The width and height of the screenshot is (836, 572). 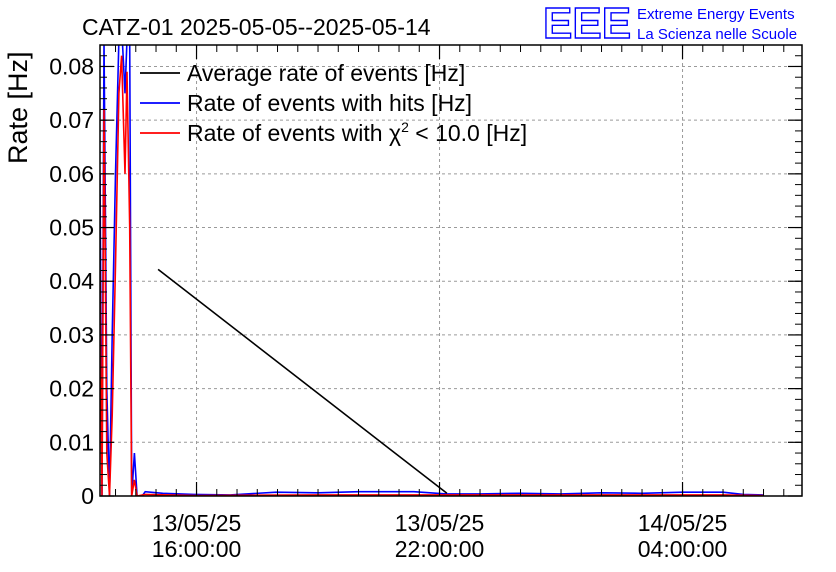 I want to click on y-tick-label: 0.07, so click(x=71, y=120).